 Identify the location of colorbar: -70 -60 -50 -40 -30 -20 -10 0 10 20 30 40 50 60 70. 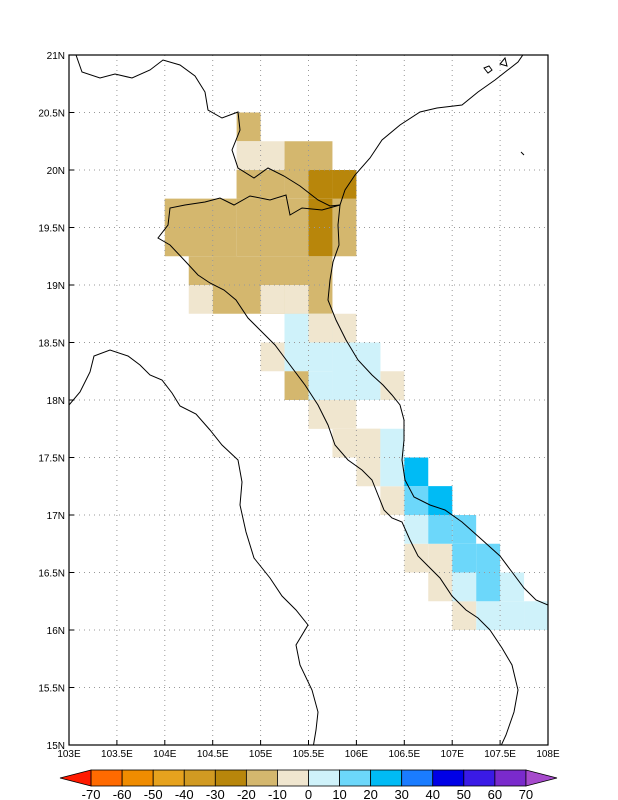
(308, 784).